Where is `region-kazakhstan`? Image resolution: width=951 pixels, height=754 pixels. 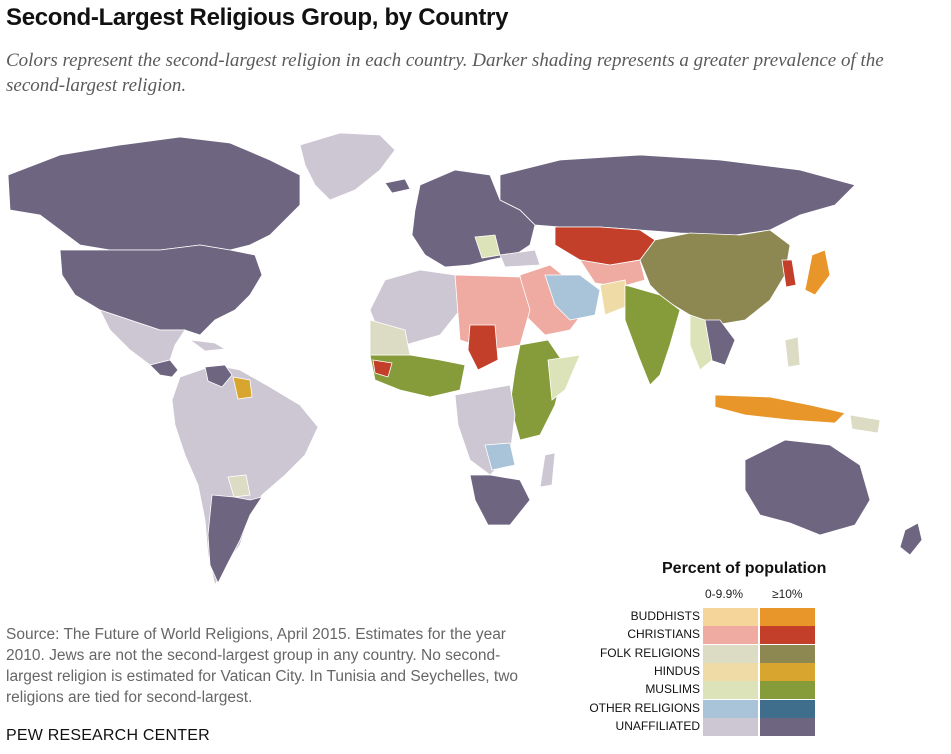
region-kazakhstan is located at coordinates (605, 246).